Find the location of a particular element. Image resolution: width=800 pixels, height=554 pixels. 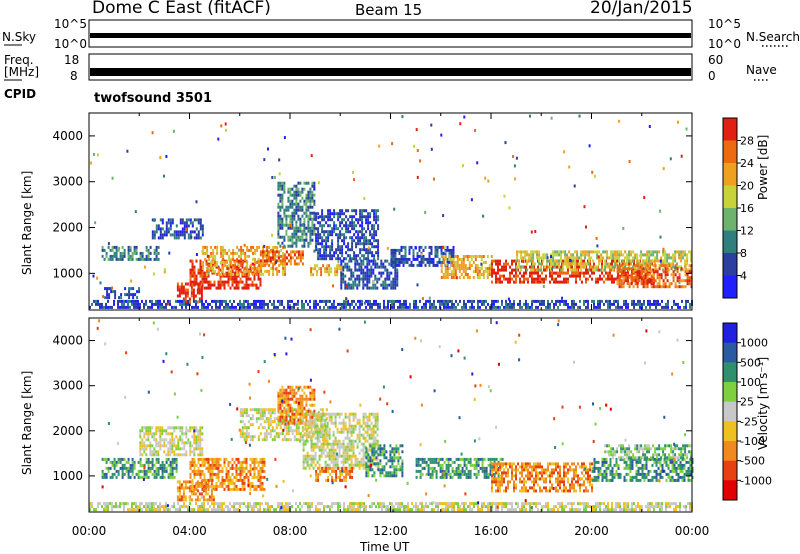

nsearch-label: N.Search is located at coordinates (773, 37).